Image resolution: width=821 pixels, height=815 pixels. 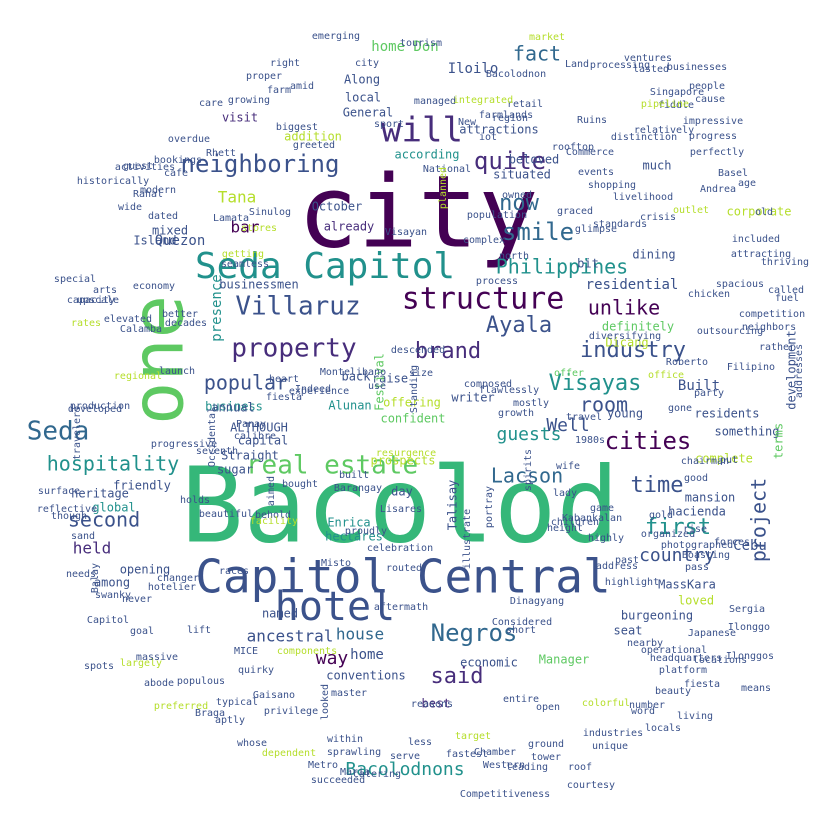 I want to click on word-300: care, so click(x=211, y=103).